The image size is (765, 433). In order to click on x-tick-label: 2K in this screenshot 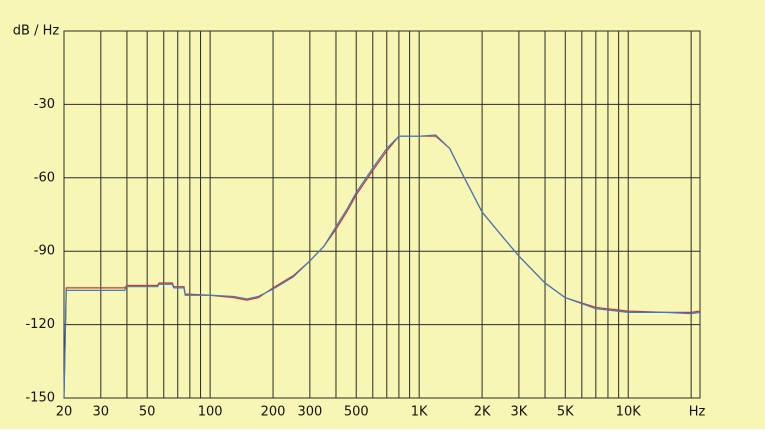, I will do `click(482, 412)`.